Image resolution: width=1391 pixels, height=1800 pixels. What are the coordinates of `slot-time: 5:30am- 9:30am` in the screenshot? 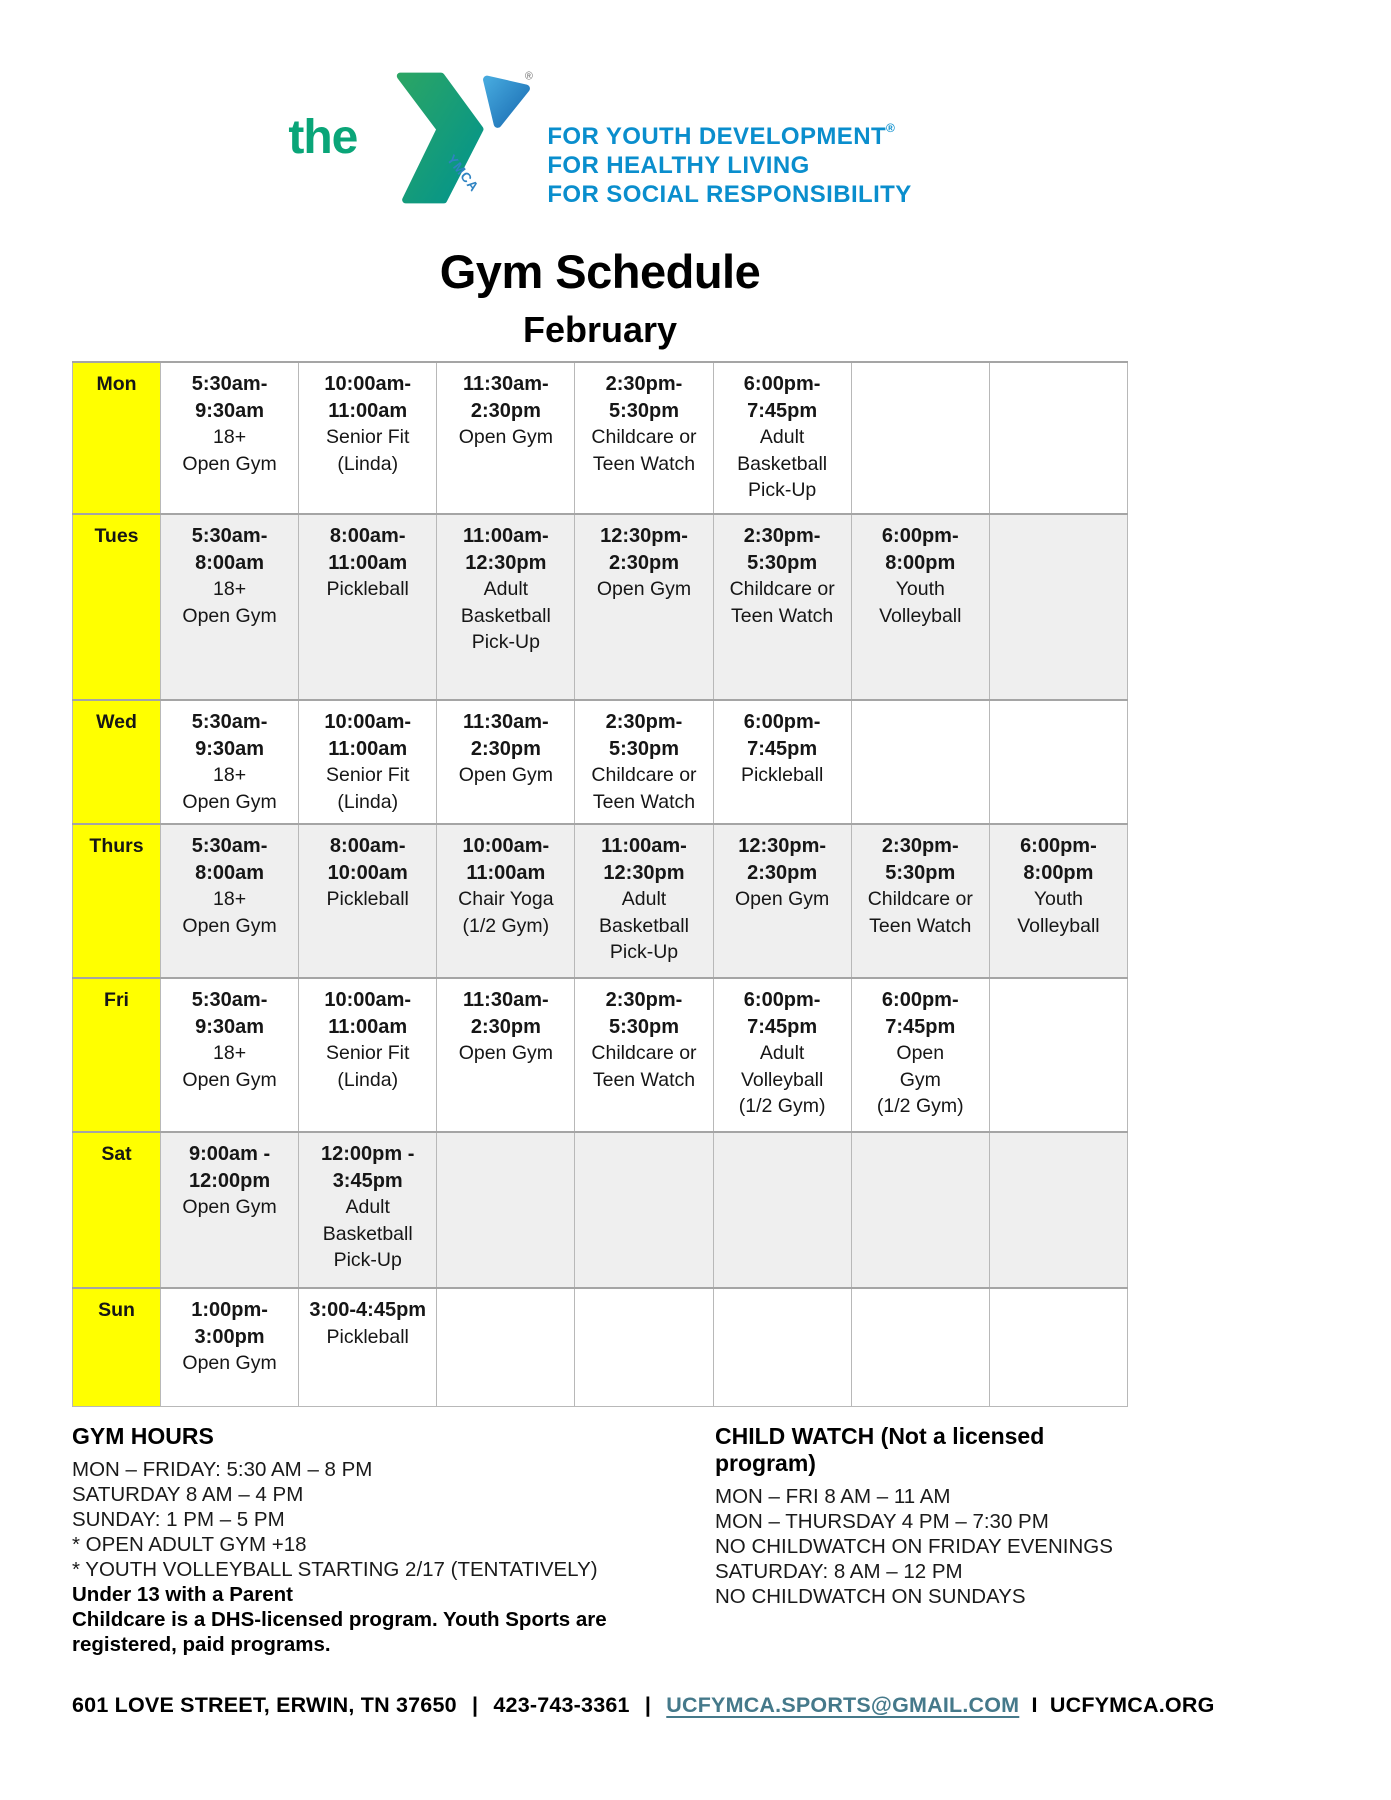 It's located at (229, 1013).